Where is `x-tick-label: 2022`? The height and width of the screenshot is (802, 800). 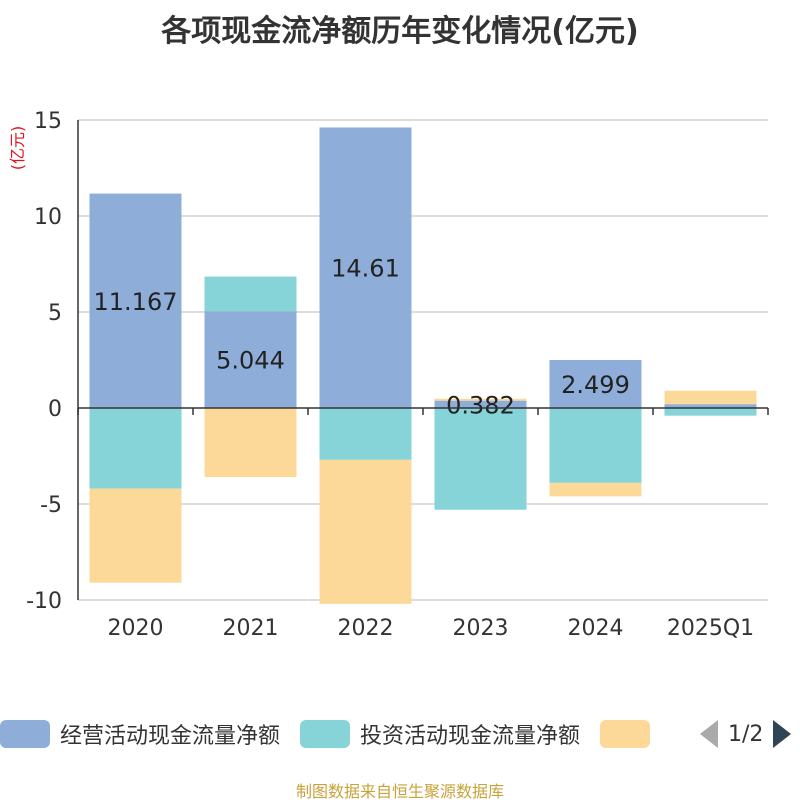
x-tick-label: 2022 is located at coordinates (366, 628).